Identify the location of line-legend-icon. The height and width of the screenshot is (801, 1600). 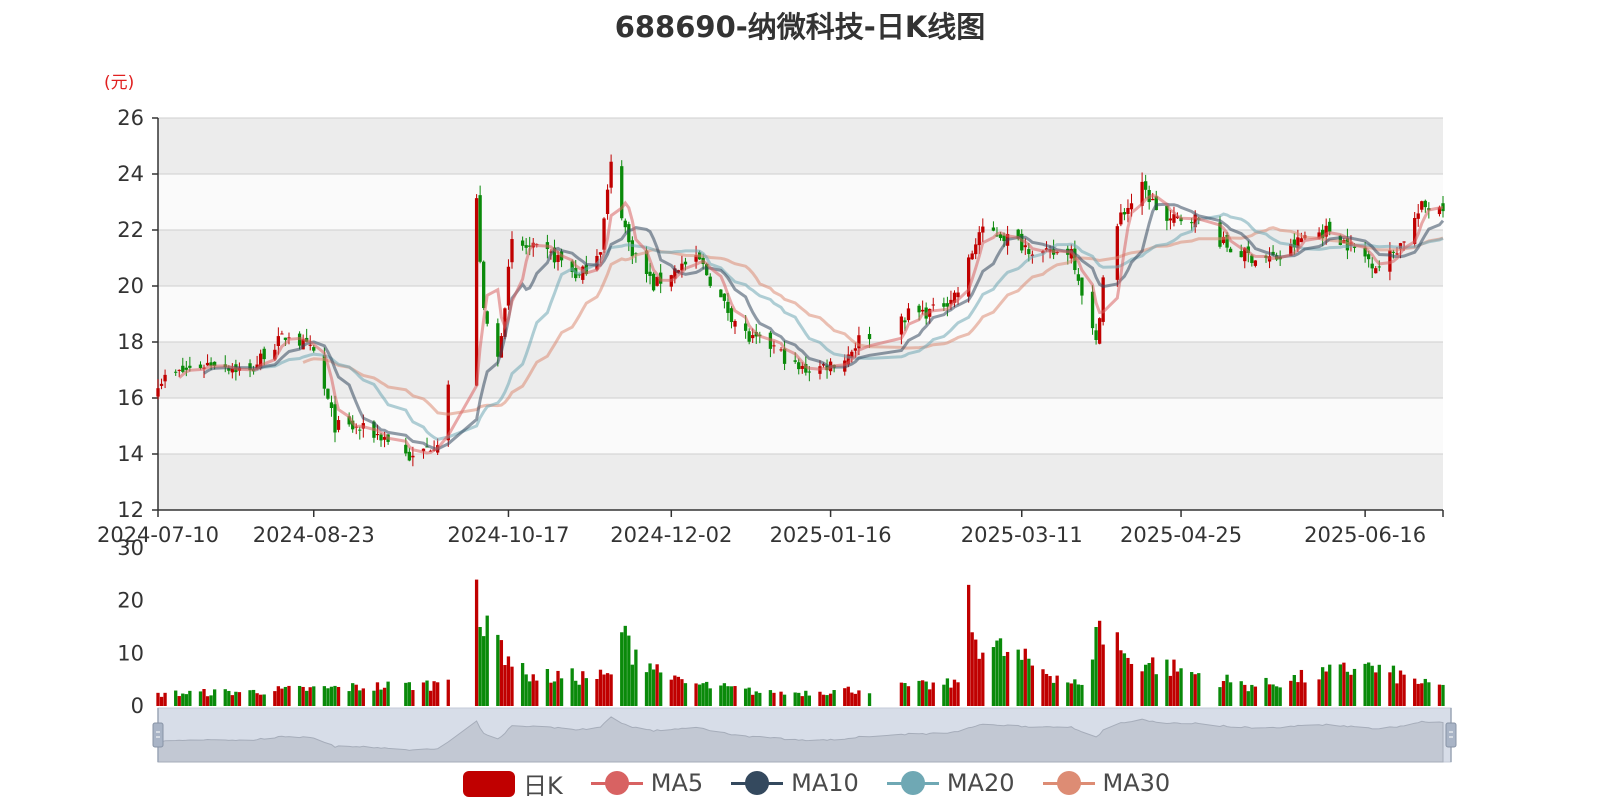
(616, 783).